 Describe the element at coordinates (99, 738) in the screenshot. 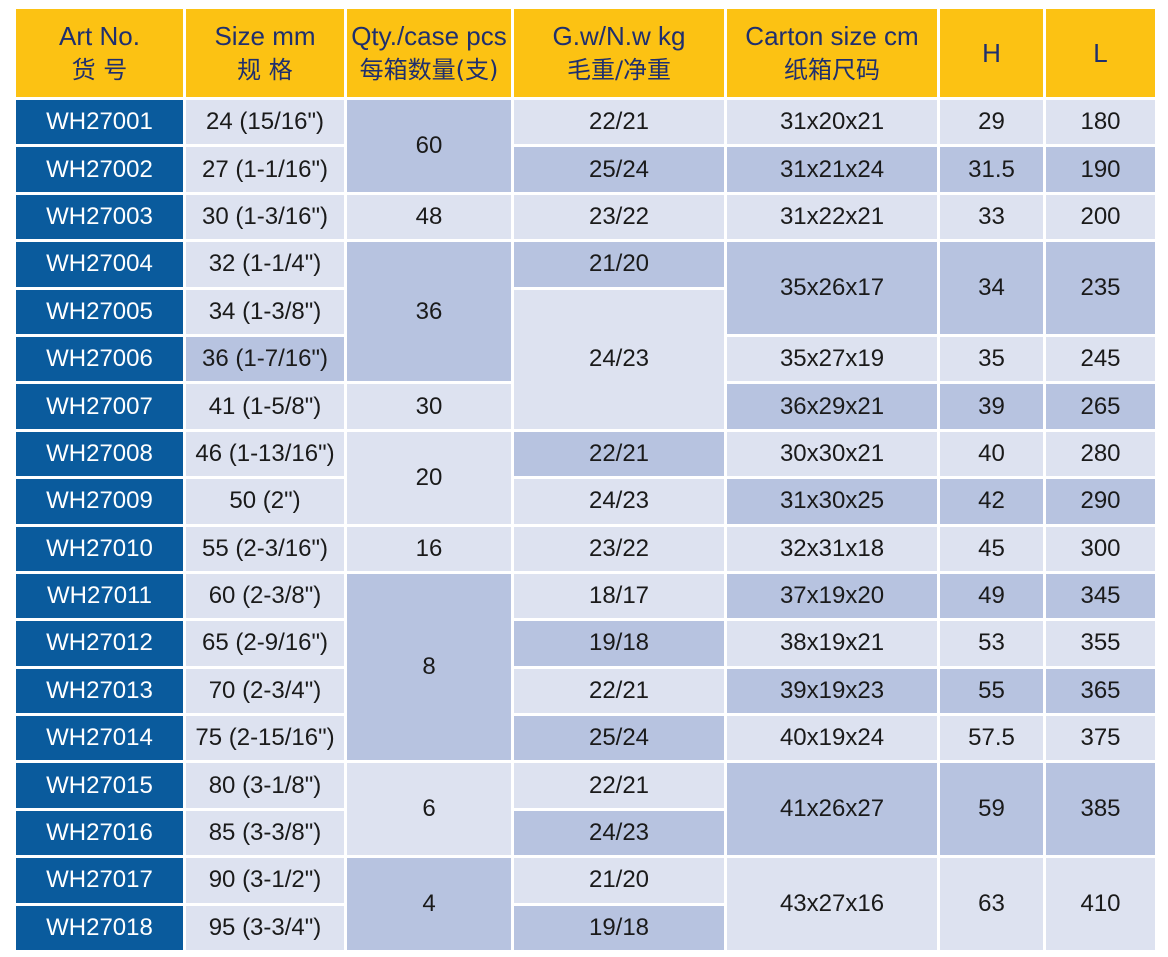

I see `art-no-cell: WH27014` at that location.